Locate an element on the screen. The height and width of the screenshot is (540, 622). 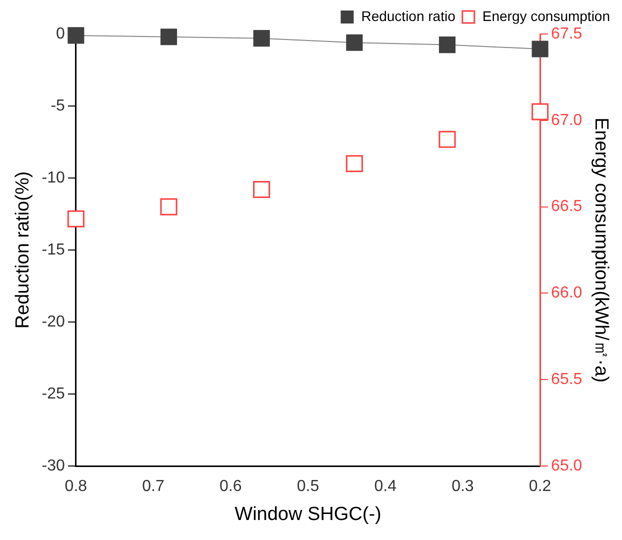
y-tick-label: -15 is located at coordinates (54, 249).